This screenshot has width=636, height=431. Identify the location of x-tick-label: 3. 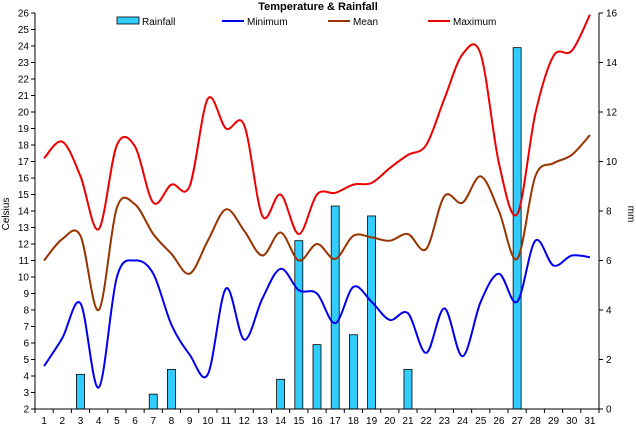
(81, 421).